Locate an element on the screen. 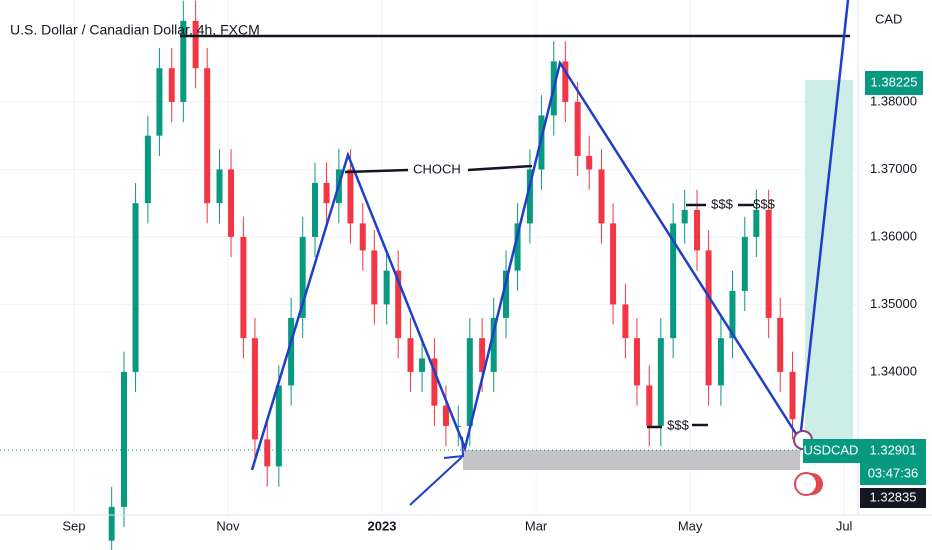  arrow-head is located at coordinates (454, 447).